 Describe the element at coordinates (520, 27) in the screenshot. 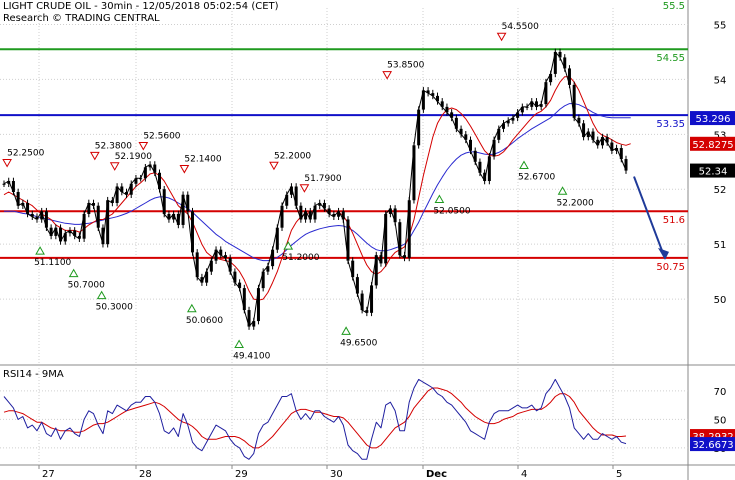

I see `swing-high-label: 54.5500` at that location.